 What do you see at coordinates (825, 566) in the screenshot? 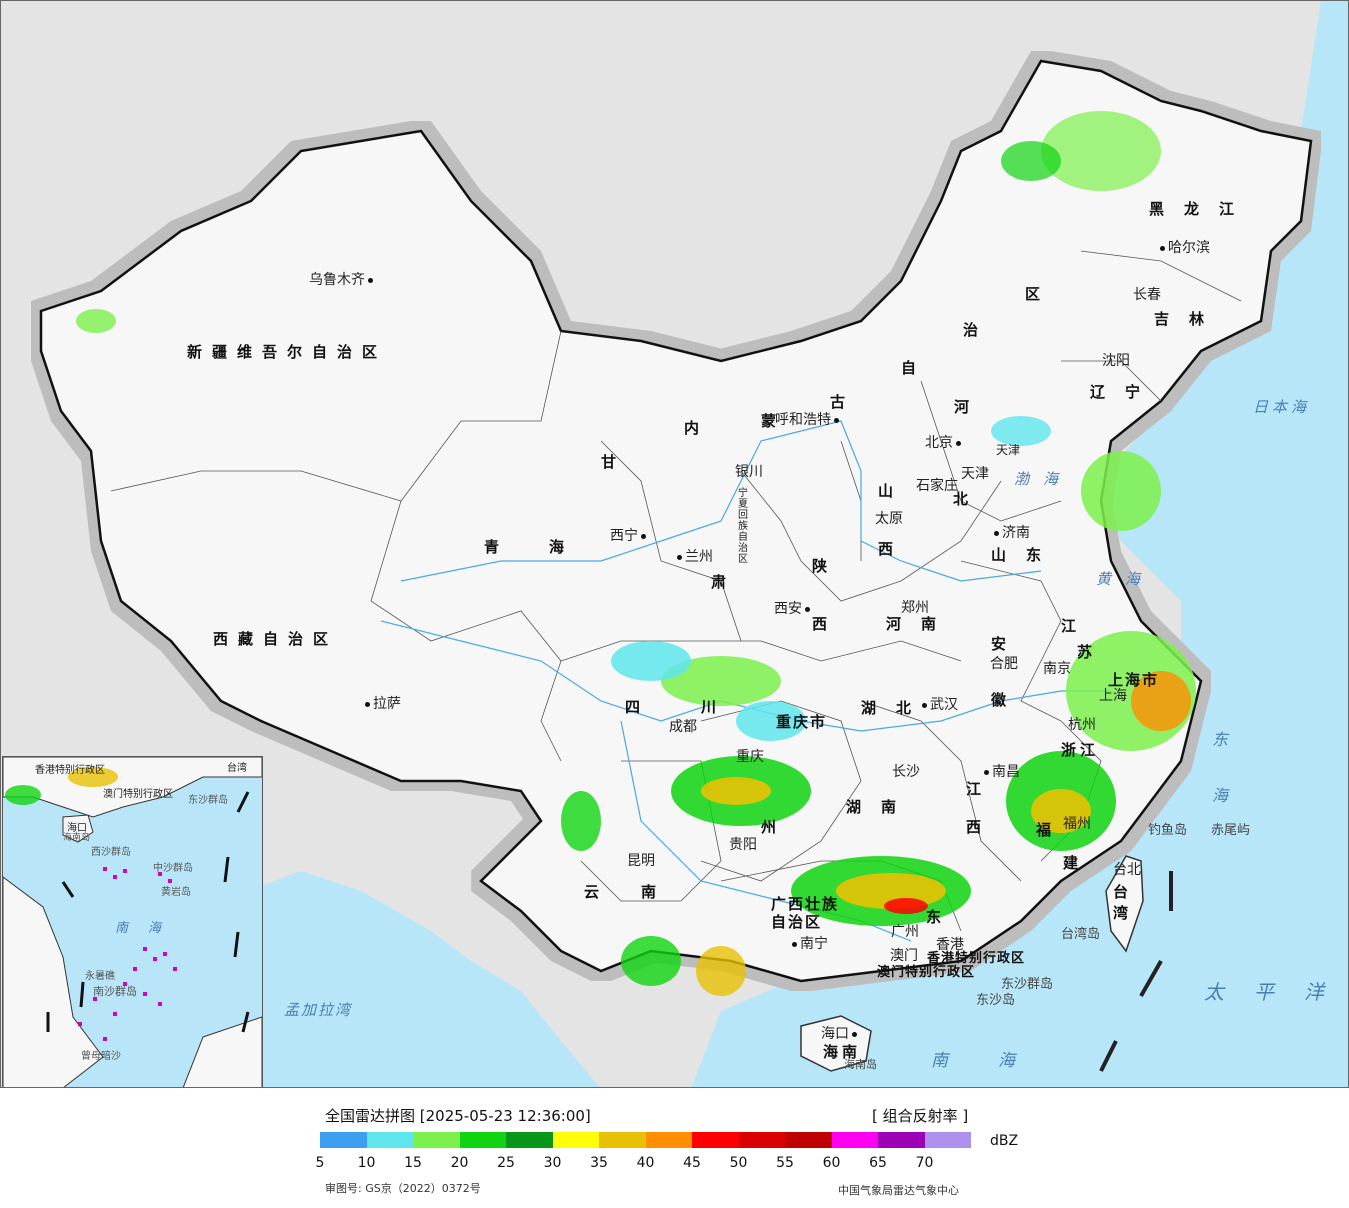
I see `province-shaanxi-1: 陕` at bounding box center [825, 566].